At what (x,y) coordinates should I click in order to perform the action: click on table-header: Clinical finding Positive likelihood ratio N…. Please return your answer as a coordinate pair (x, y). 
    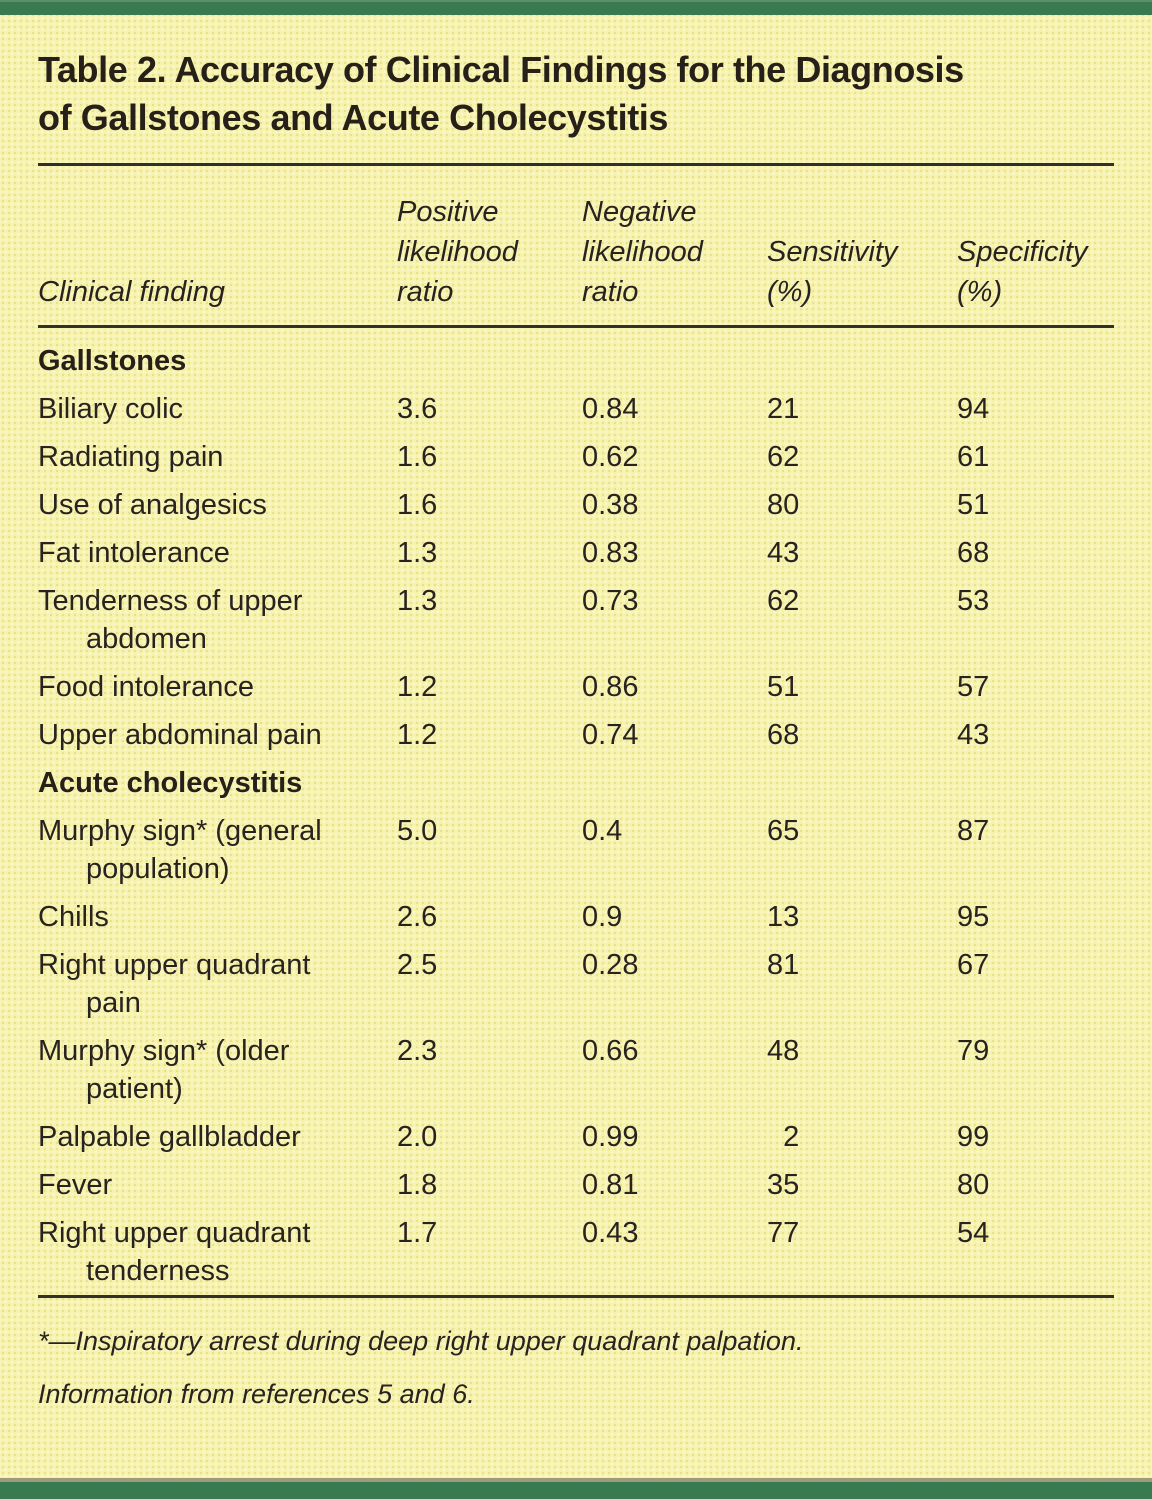
    Looking at the image, I should click on (576, 246).